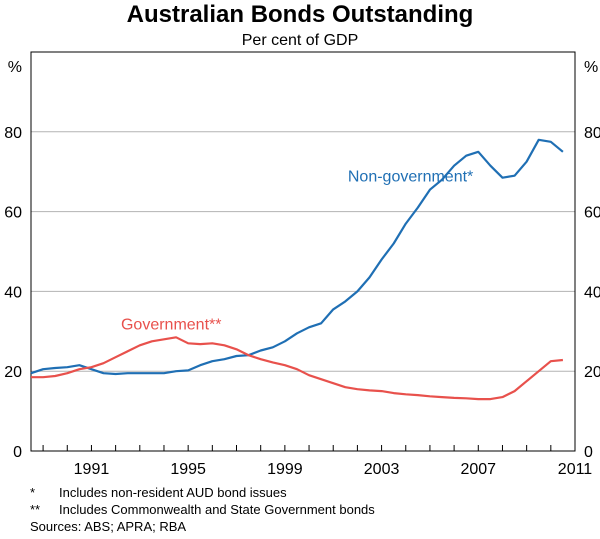 The image size is (600, 539). What do you see at coordinates (33, 492) in the screenshot?
I see `footnote-mark: *` at bounding box center [33, 492].